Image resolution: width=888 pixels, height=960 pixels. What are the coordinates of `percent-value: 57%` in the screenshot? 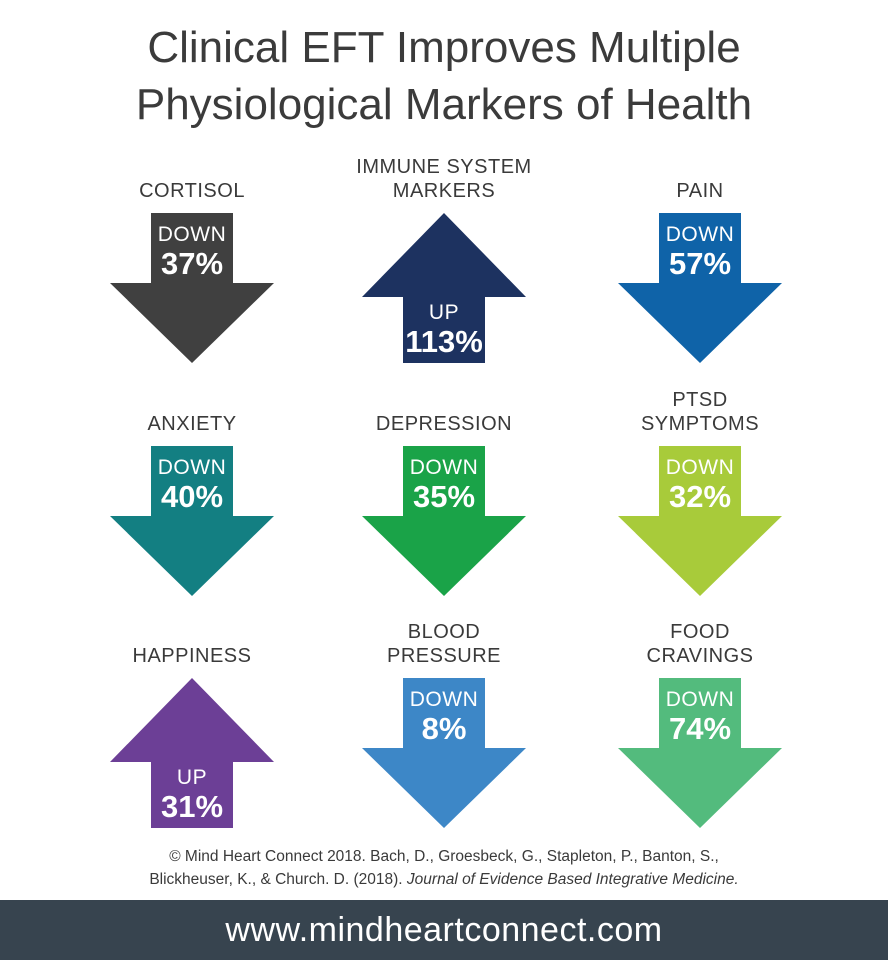 It's located at (700, 263).